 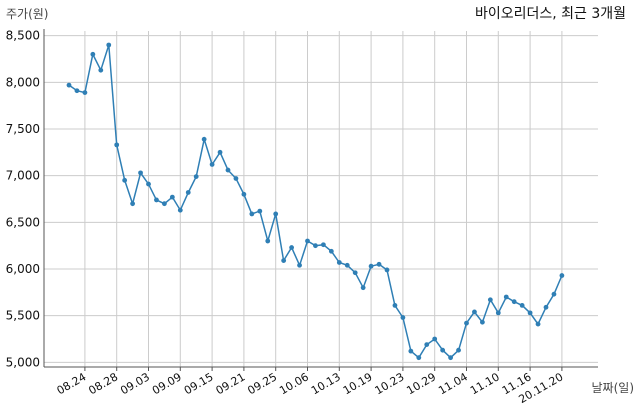 I want to click on x-tick-label: 08.28, so click(x=103, y=383).